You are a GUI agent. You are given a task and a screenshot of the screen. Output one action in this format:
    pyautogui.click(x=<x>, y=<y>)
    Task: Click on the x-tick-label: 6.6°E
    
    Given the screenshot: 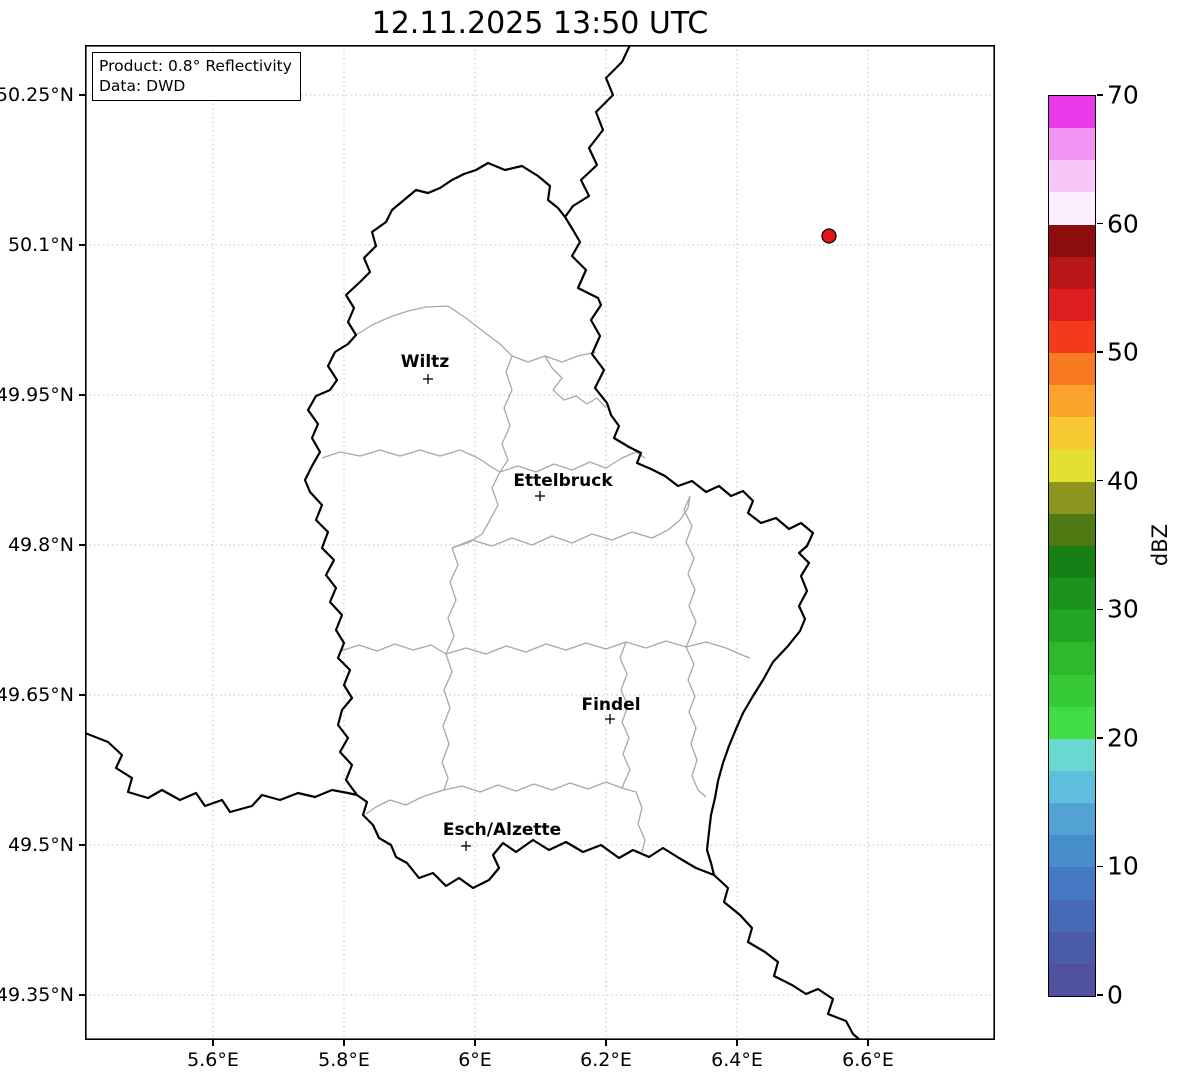 What is the action you would take?
    pyautogui.click(x=868, y=1060)
    